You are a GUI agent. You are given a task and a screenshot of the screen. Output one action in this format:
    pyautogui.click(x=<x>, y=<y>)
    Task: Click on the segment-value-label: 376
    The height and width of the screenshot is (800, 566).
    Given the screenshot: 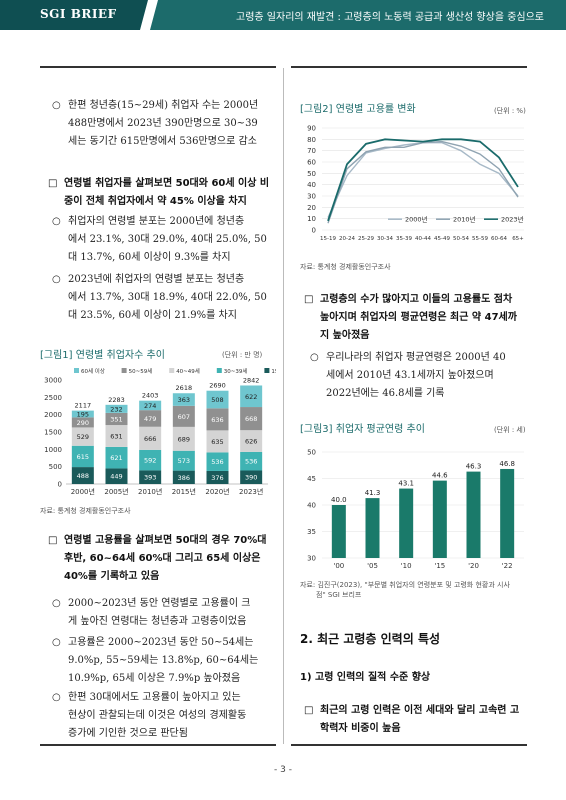 What is the action you would take?
    pyautogui.click(x=217, y=478)
    